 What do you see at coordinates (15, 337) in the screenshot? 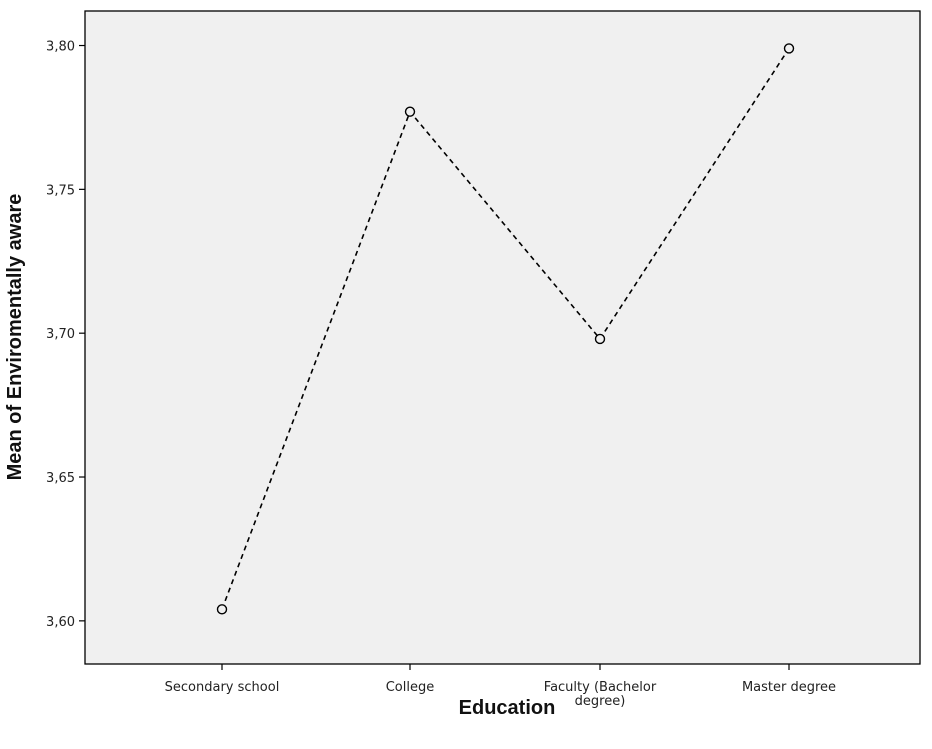
I see `y-axis-title: Mean of Enviromentally aware` at bounding box center [15, 337].